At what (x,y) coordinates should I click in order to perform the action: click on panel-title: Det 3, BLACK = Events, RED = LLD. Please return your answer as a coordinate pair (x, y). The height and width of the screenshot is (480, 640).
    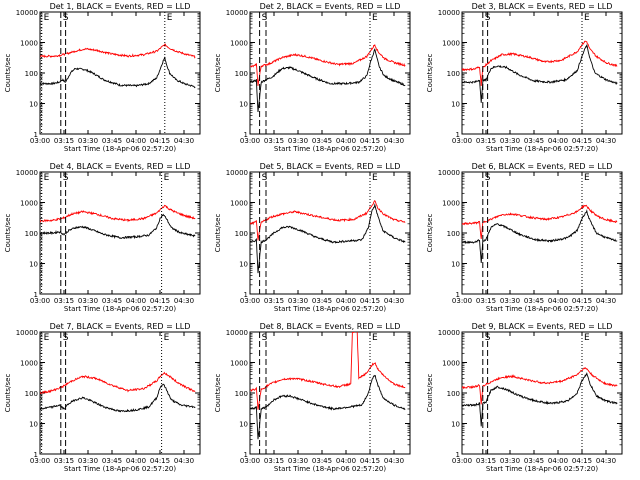
    Looking at the image, I should click on (542, 6).